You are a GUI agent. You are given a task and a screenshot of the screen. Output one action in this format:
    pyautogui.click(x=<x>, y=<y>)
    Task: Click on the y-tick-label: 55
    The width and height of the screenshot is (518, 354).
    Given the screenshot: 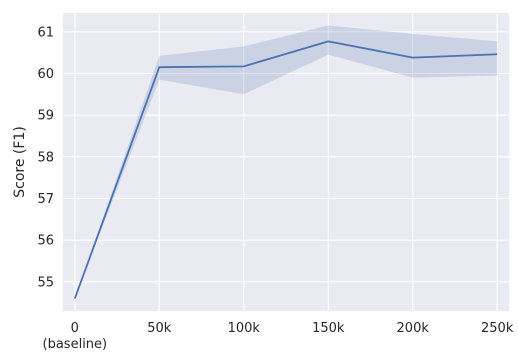 What is the action you would take?
    pyautogui.click(x=45, y=282)
    